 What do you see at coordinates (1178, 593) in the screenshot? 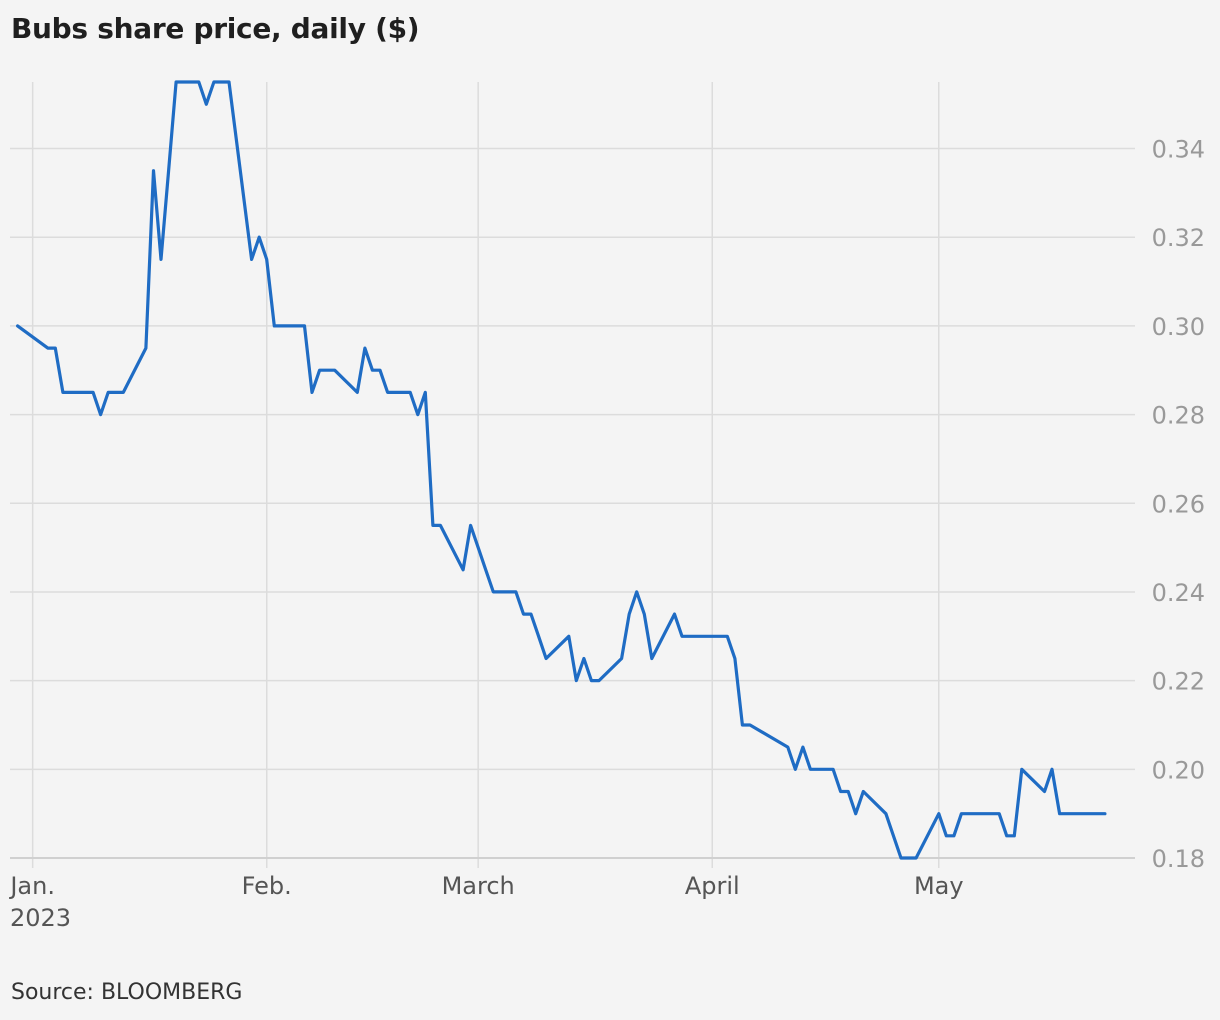
I see `y-tick-label: 0.24` at bounding box center [1178, 593].